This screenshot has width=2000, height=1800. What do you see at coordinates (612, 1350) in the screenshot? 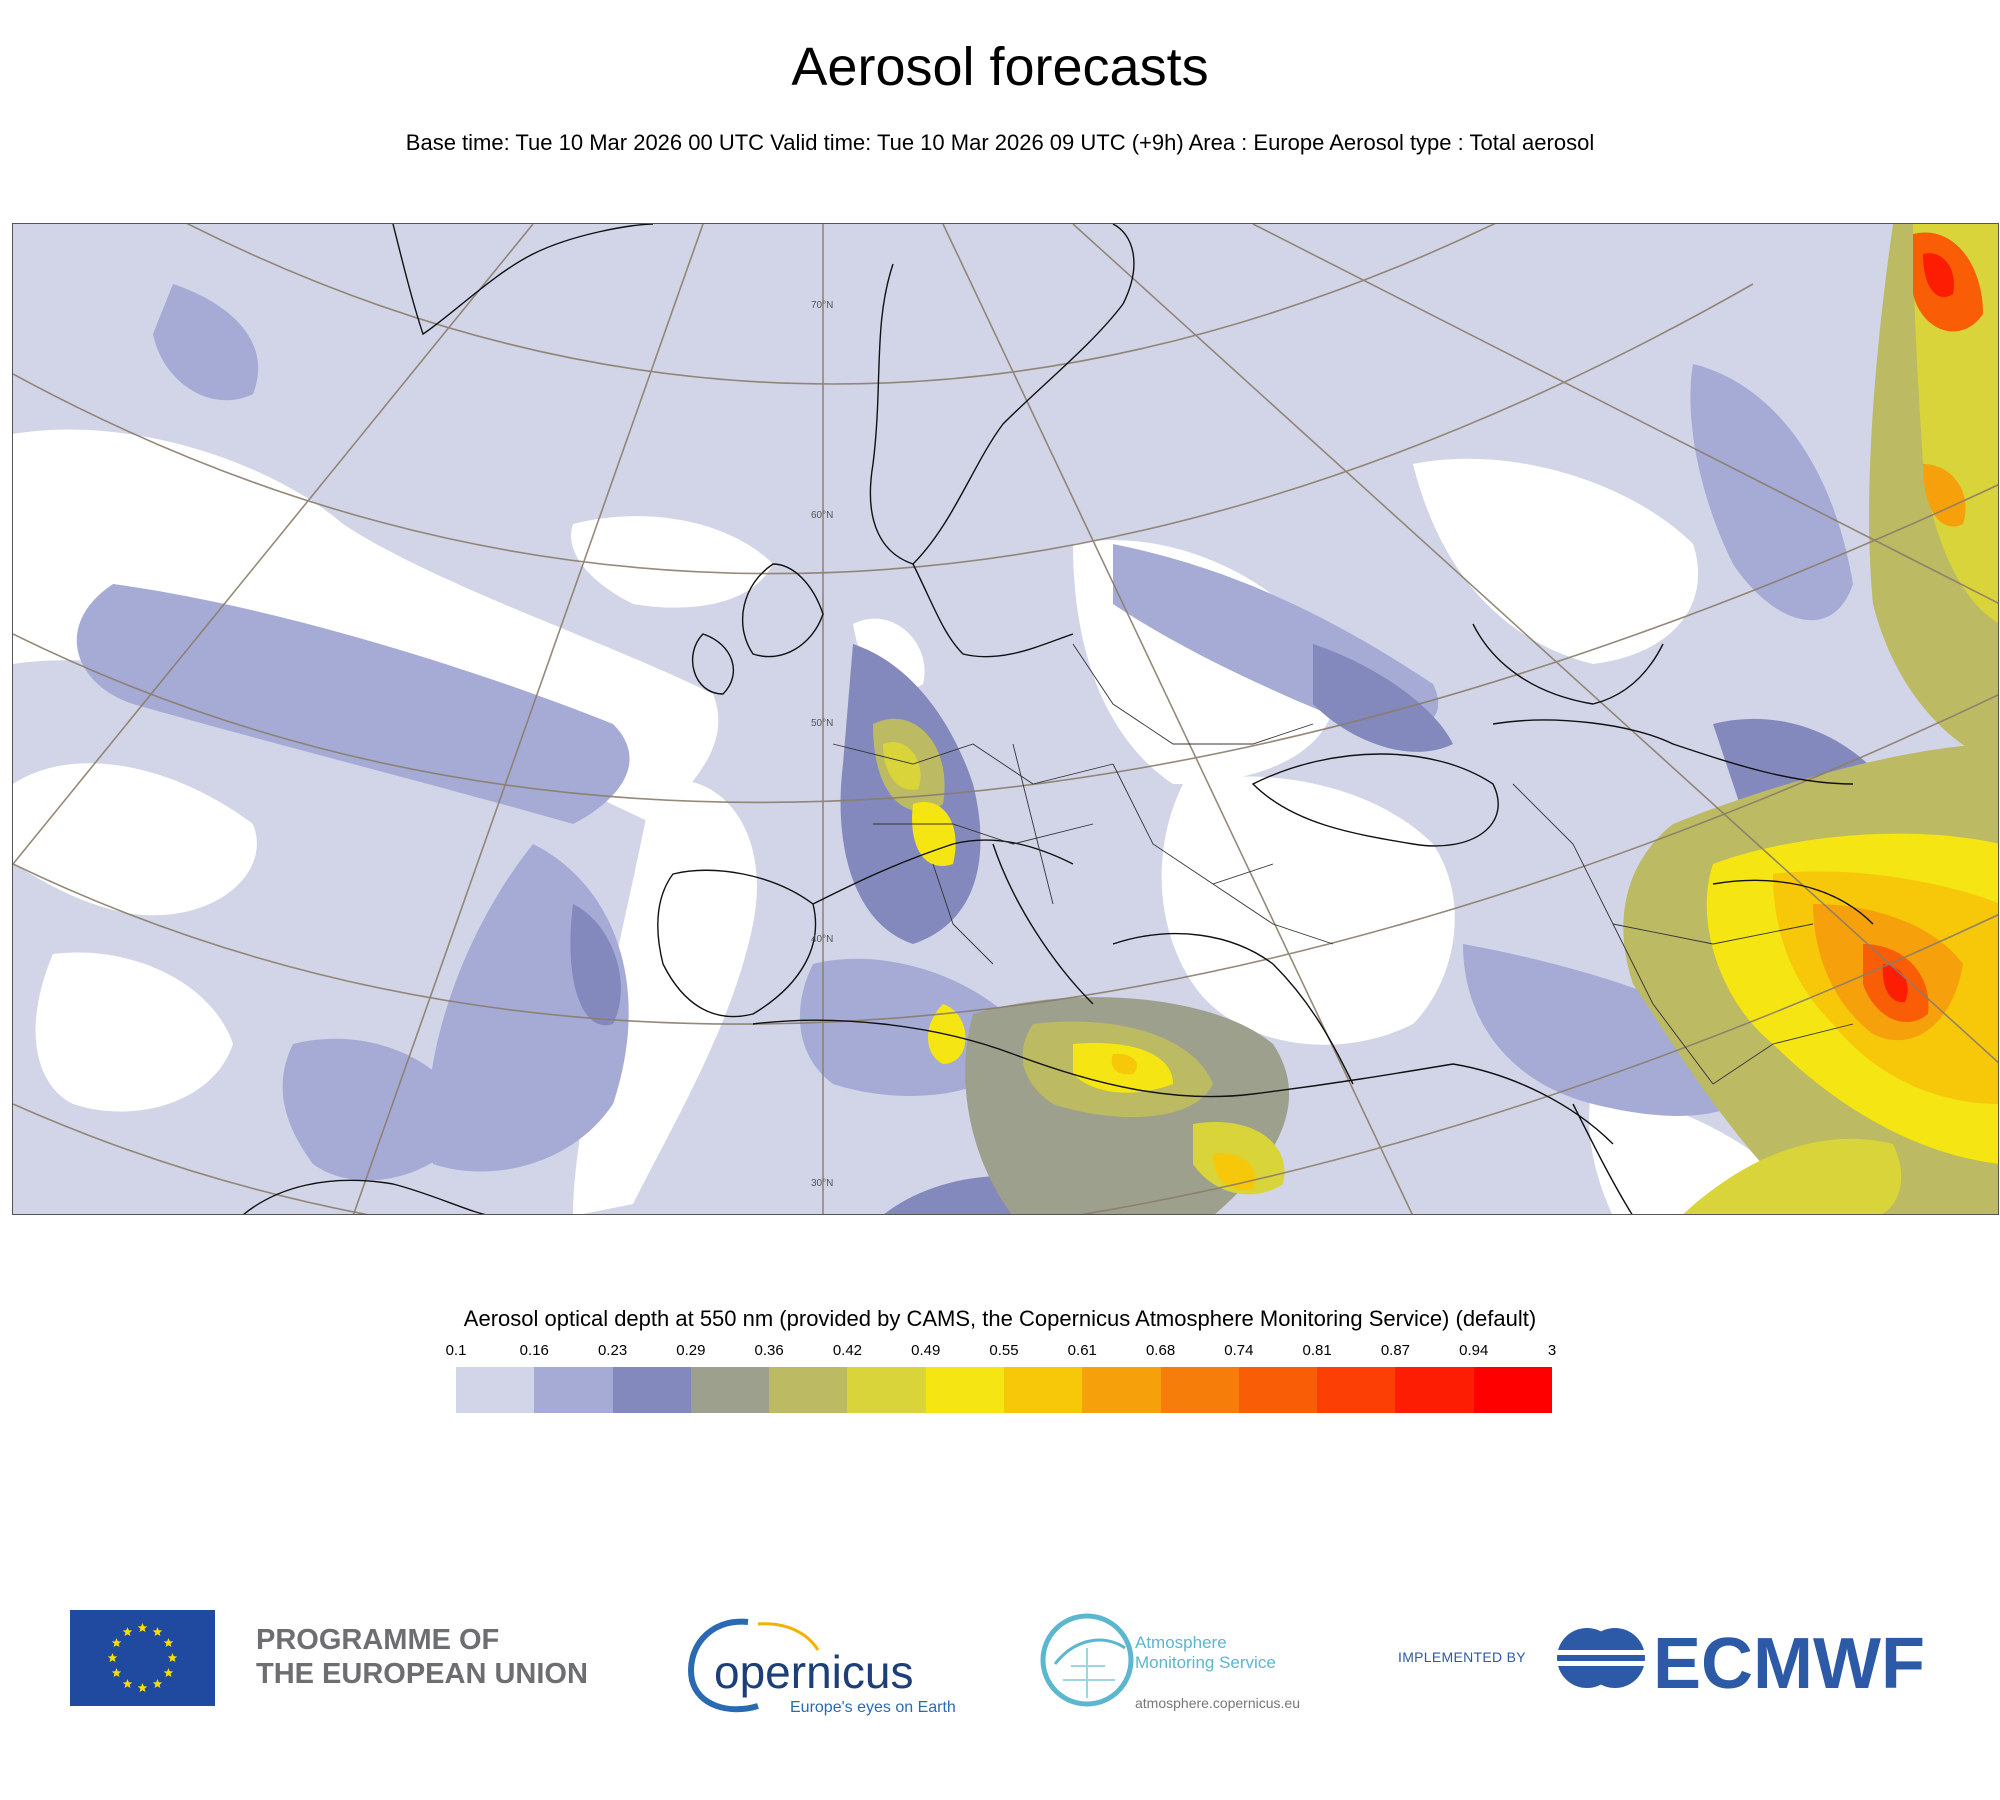
I see `colorbar-tick-label: 0.23` at bounding box center [612, 1350].